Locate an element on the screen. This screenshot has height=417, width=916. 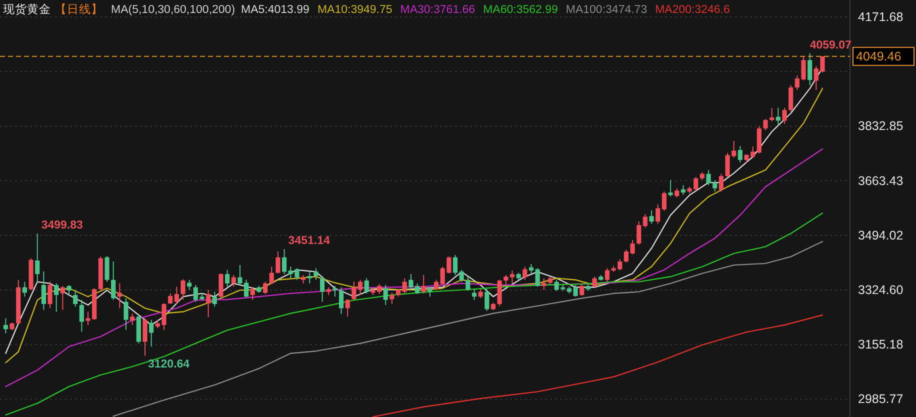
ytick: 4171.68 is located at coordinates (881, 17).